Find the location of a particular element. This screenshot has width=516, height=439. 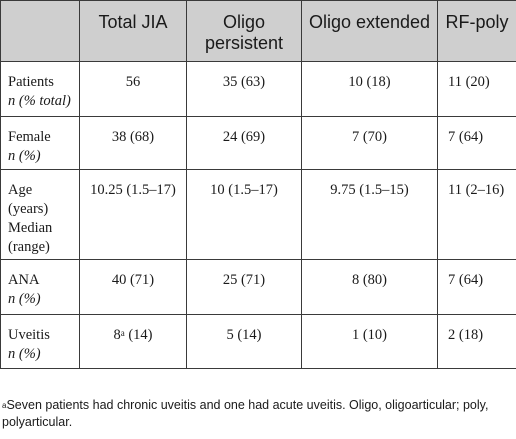

cell-value-rest: (14) is located at coordinates (138, 335).